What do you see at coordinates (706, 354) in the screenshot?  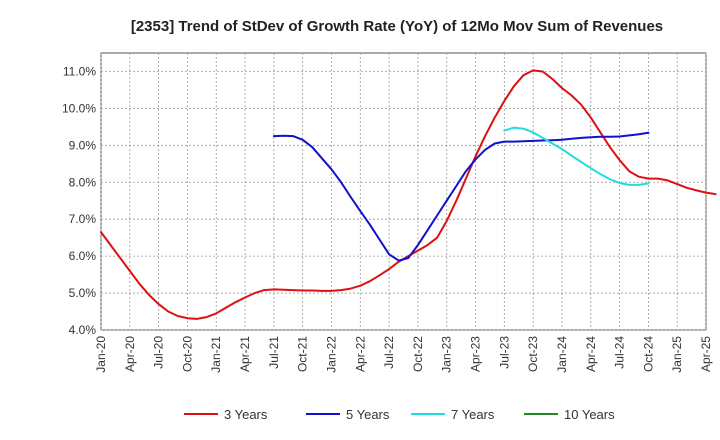 I see `x-tick-label: Apr-25` at bounding box center [706, 354].